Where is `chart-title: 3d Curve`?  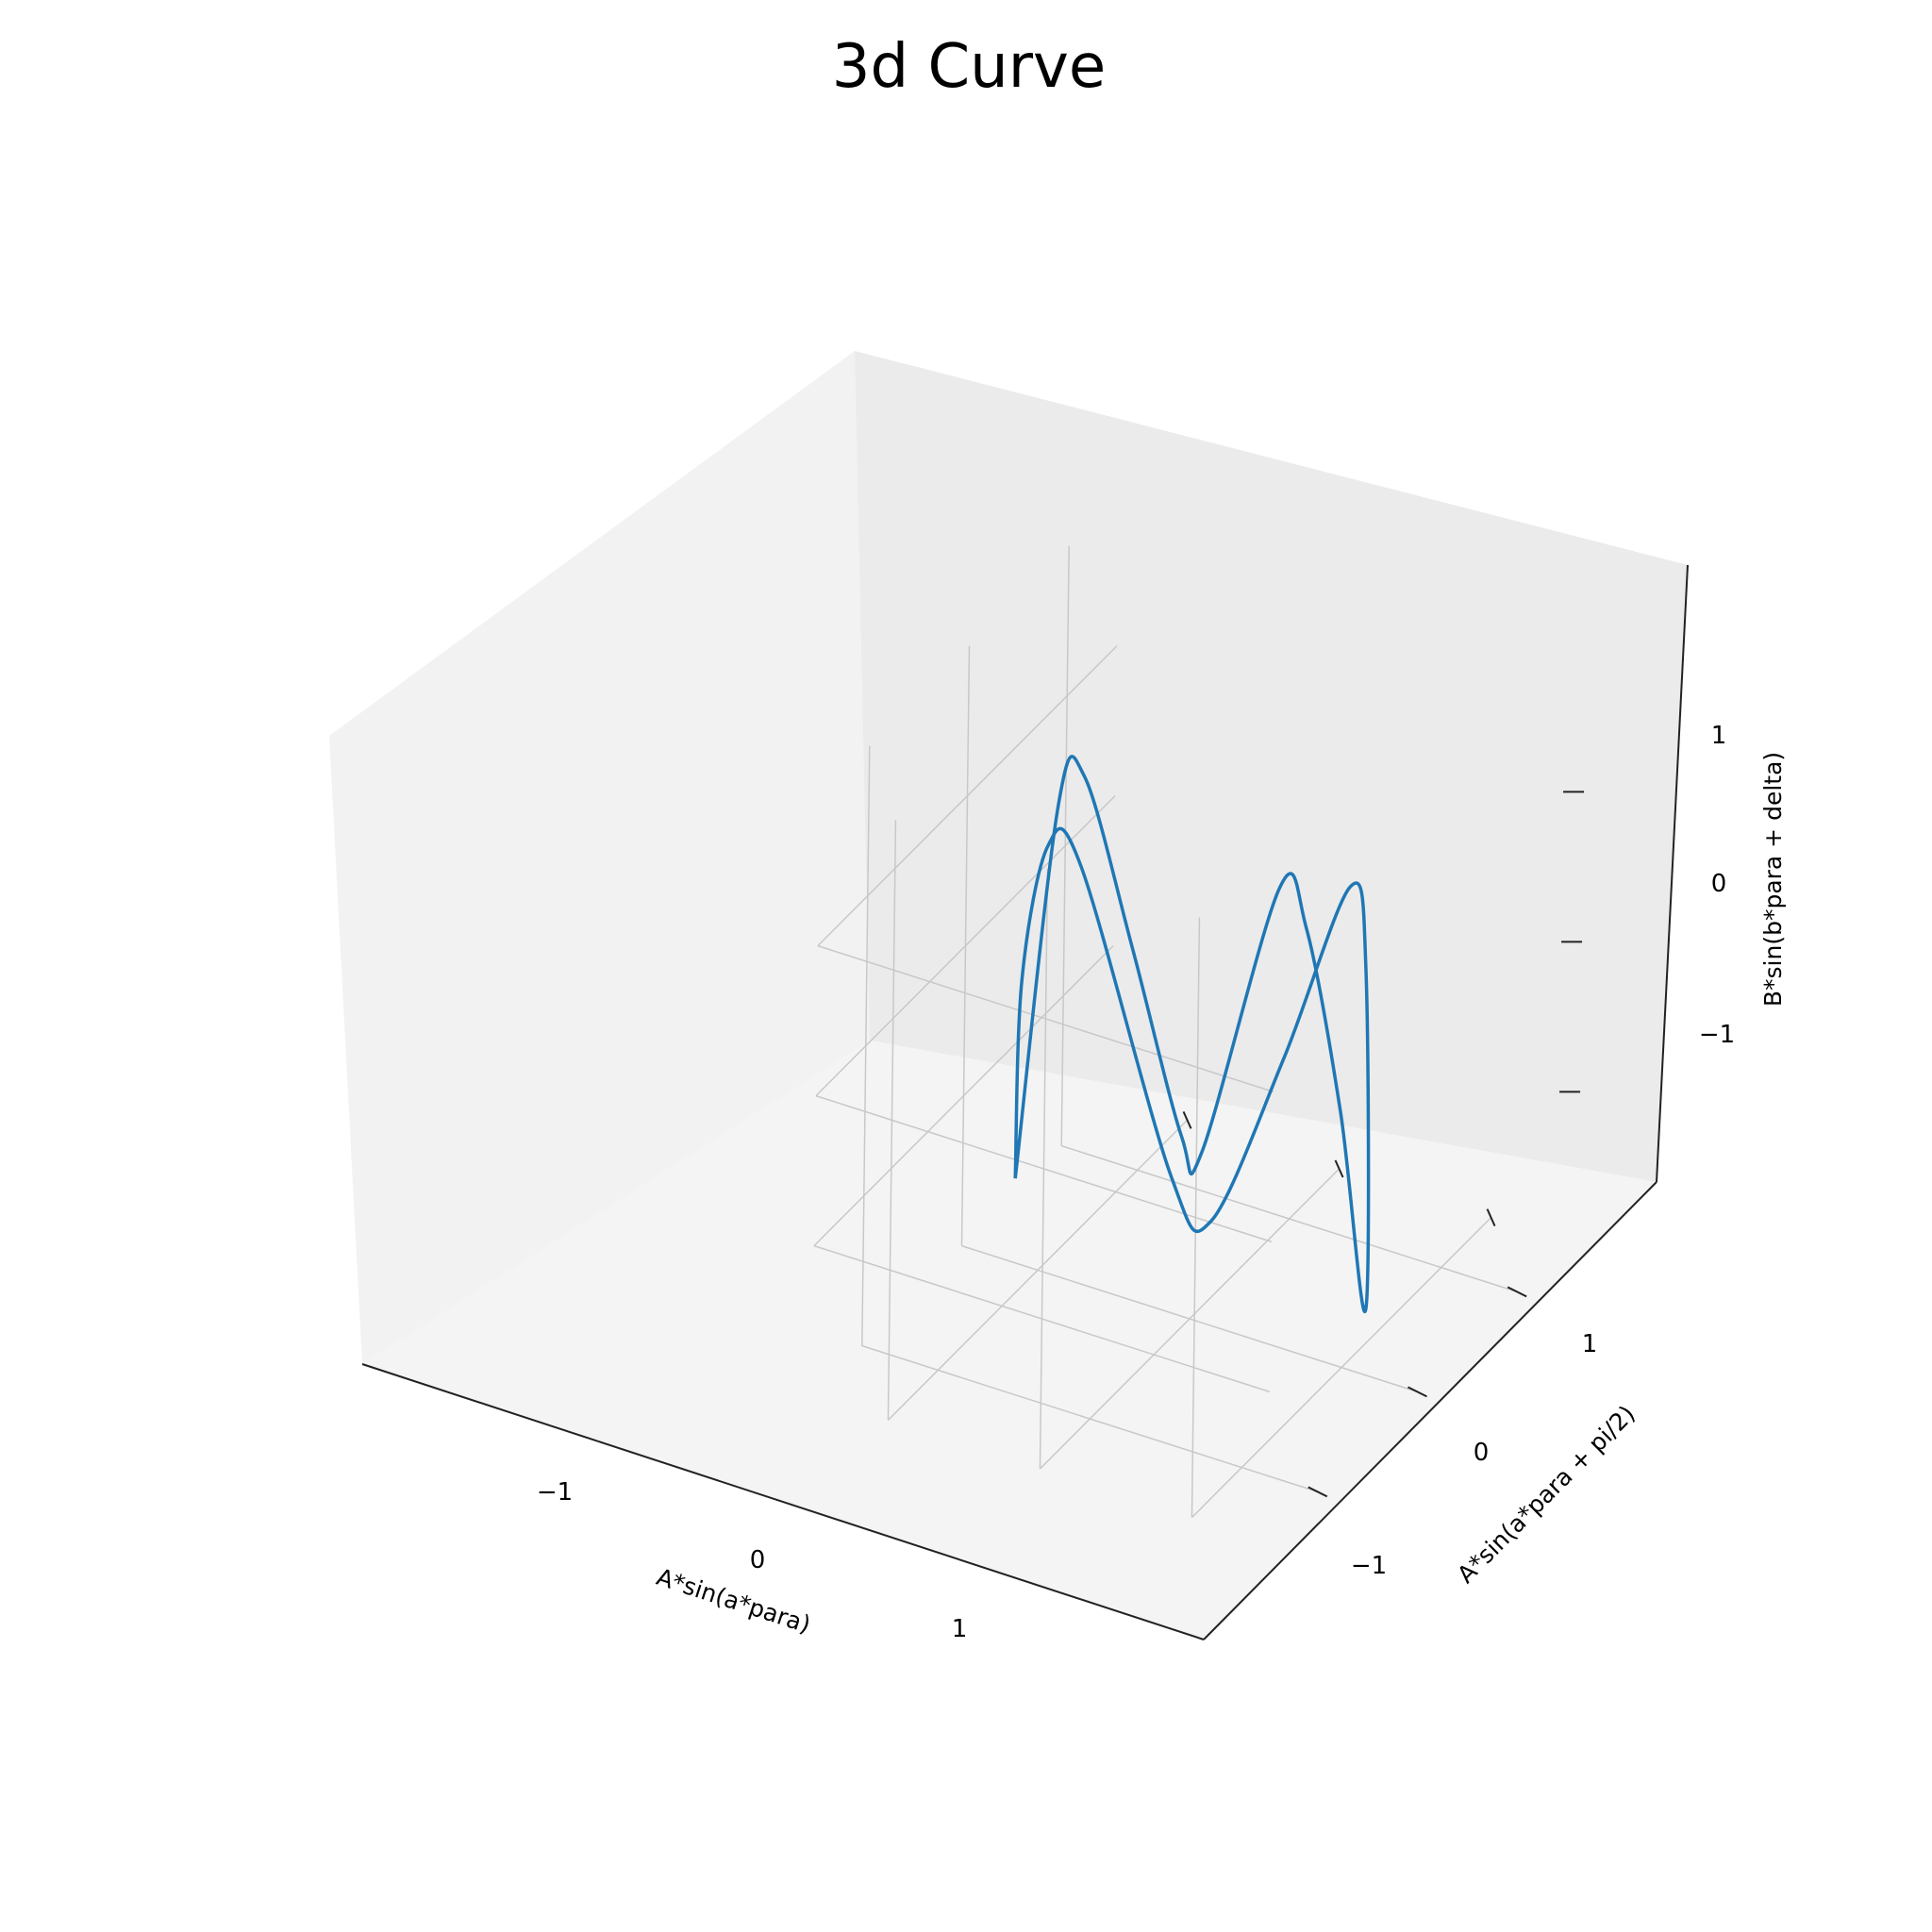
chart-title: 3d Curve is located at coordinates (969, 67).